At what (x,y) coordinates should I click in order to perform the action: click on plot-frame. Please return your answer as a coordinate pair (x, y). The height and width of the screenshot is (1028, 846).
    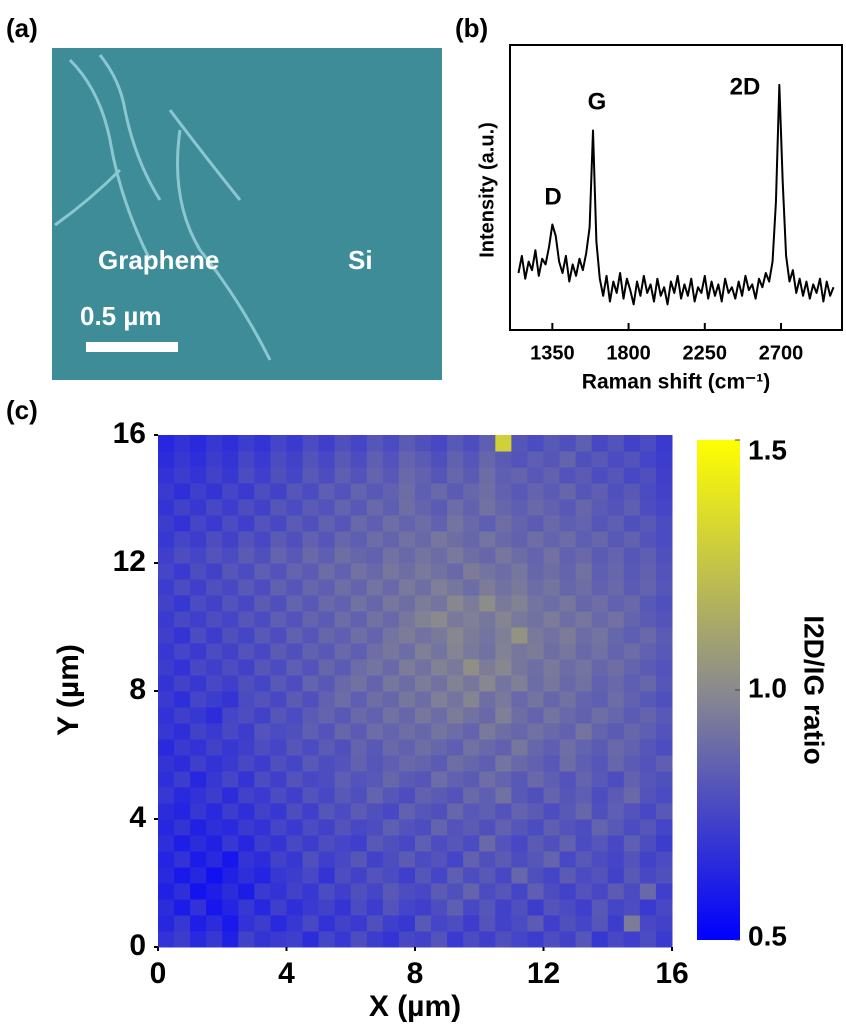
    Looking at the image, I should click on (676, 187).